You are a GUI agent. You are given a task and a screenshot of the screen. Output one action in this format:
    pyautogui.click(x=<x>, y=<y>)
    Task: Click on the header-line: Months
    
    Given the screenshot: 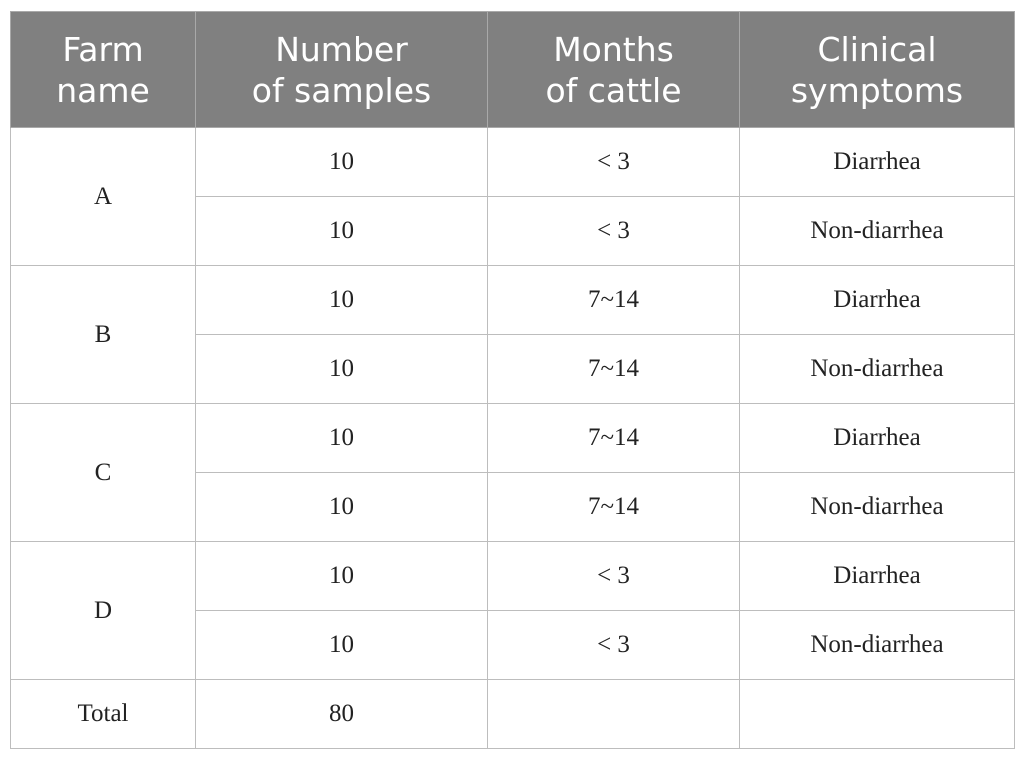 What is the action you would take?
    pyautogui.click(x=613, y=49)
    